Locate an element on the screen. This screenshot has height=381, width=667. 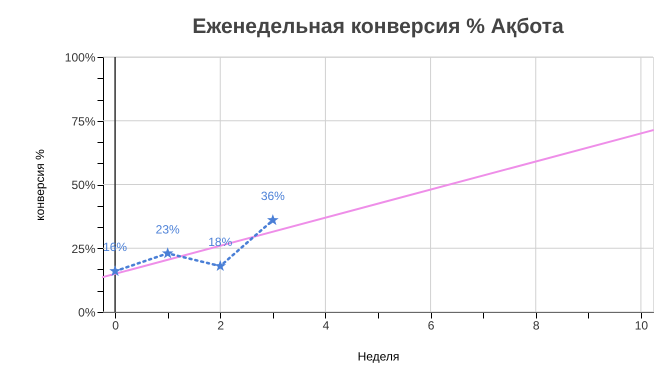
chart-title: Еженедельная конверсия % Ақбота is located at coordinates (378, 26).